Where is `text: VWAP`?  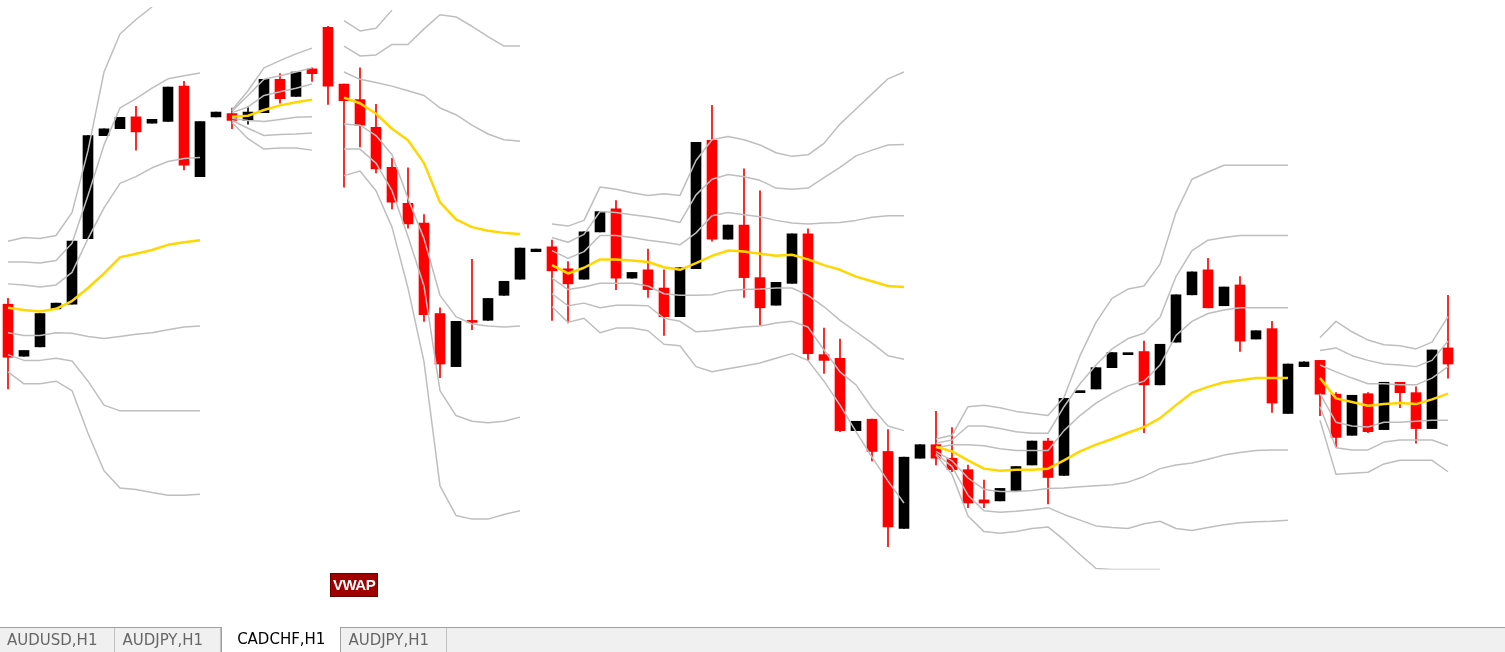 text: VWAP is located at coordinates (354, 585).